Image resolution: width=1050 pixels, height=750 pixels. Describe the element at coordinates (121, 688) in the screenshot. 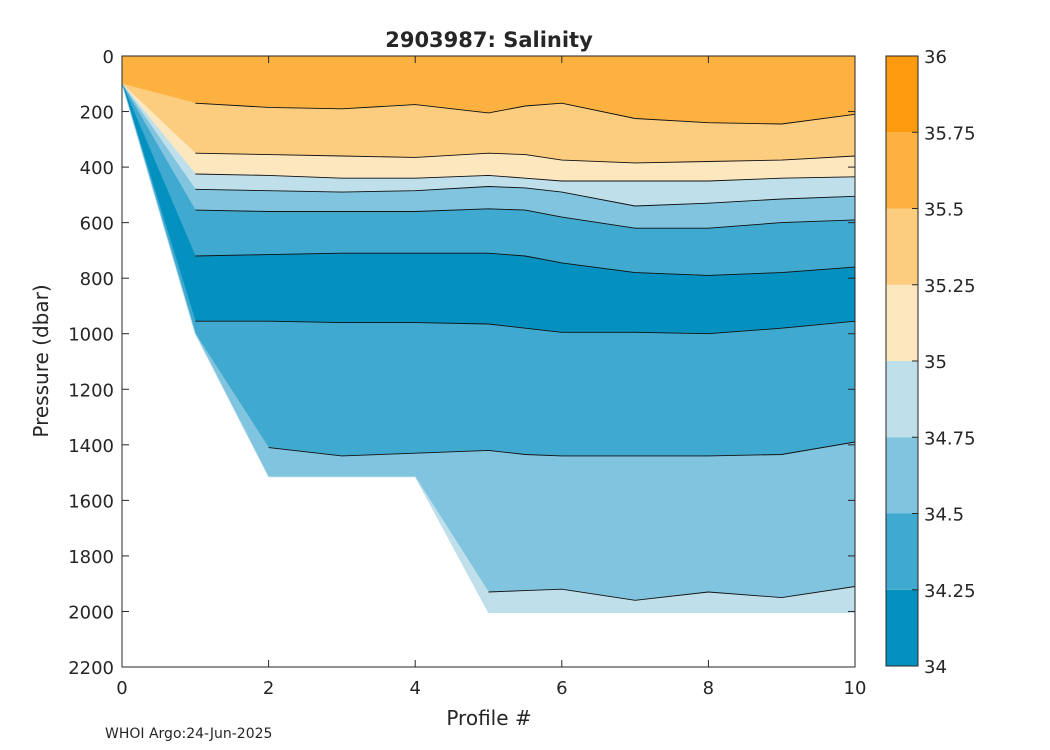

I see `x-tick-label: 0` at that location.